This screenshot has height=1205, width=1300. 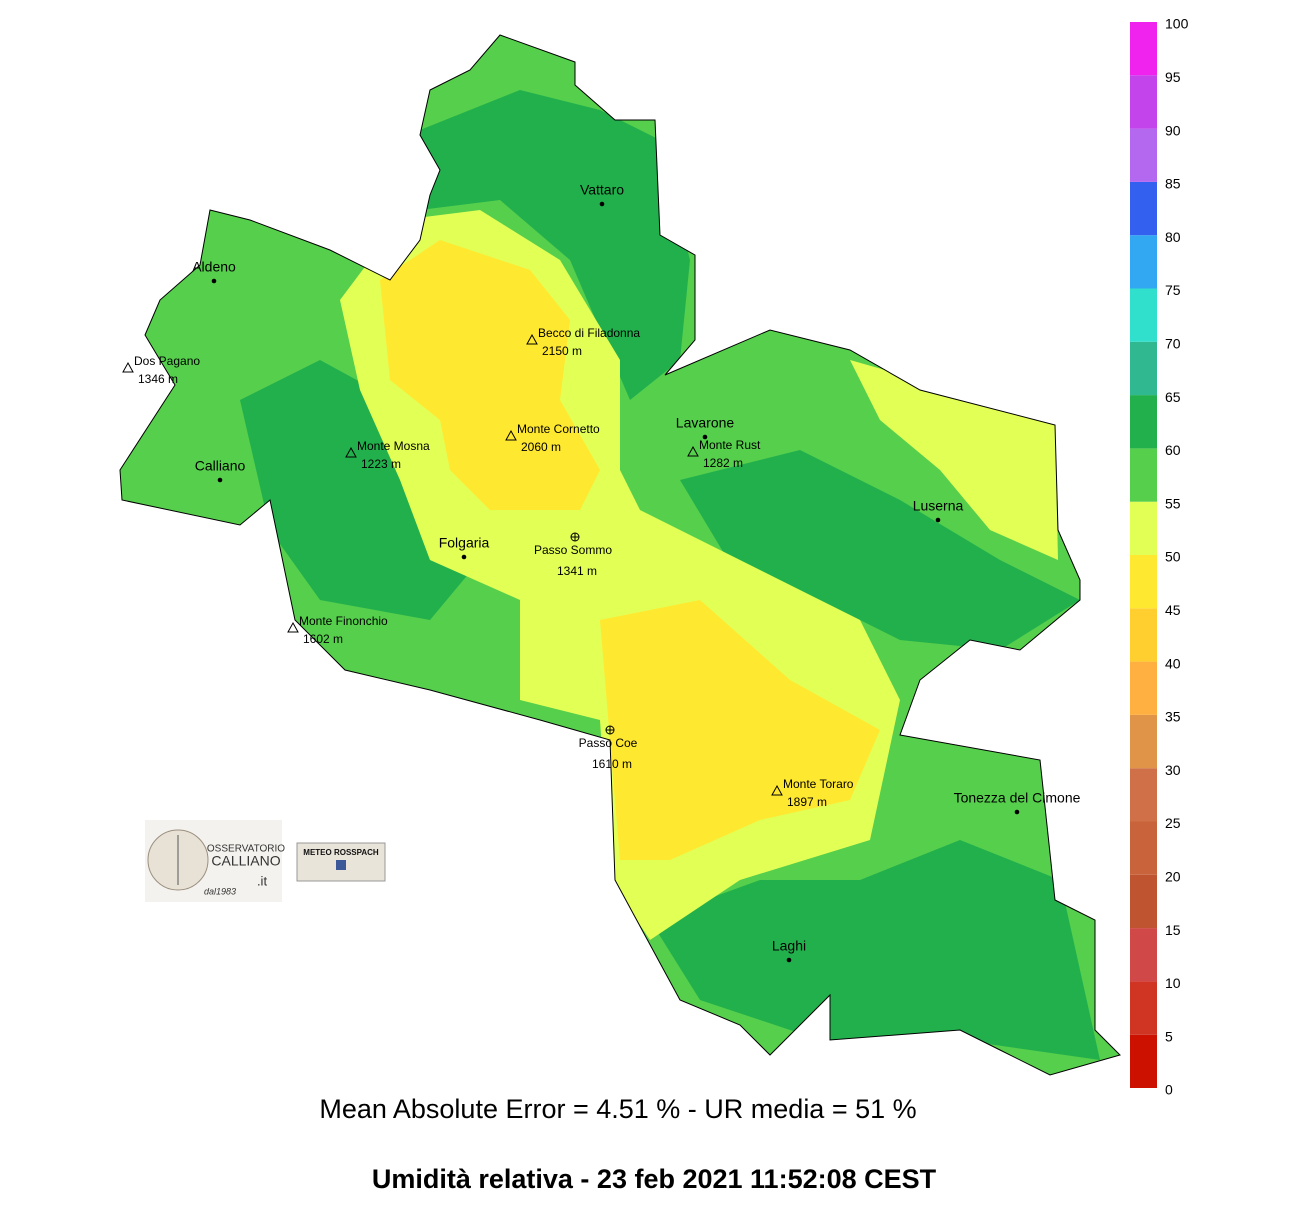 What do you see at coordinates (323, 639) in the screenshot?
I see `peak-elevation: 1602 m` at bounding box center [323, 639].